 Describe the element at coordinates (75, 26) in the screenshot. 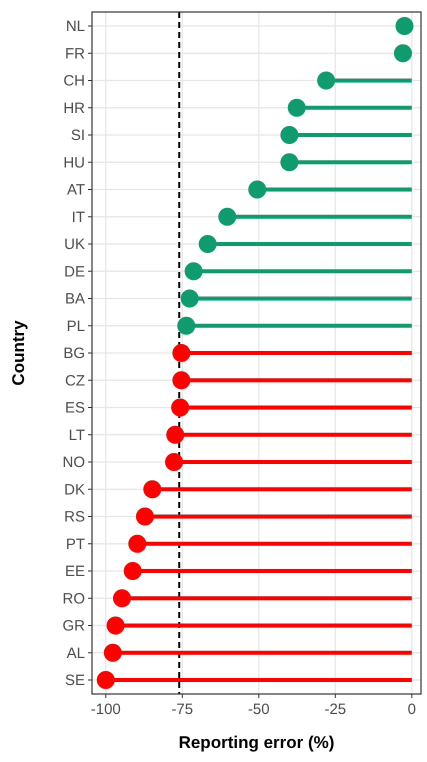

I see `y-tick-label: NL` at that location.